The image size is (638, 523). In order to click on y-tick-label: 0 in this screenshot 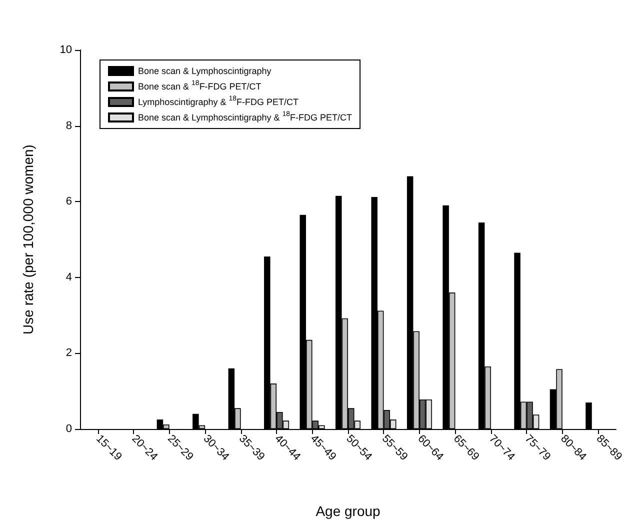, I will do `click(69, 429)`.